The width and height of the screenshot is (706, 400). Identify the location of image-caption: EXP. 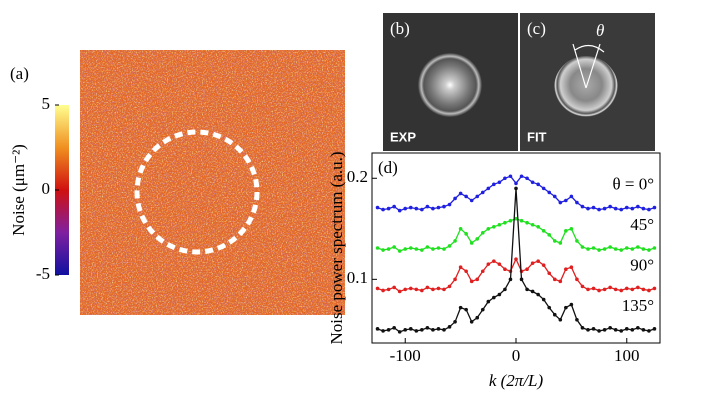
(403, 136).